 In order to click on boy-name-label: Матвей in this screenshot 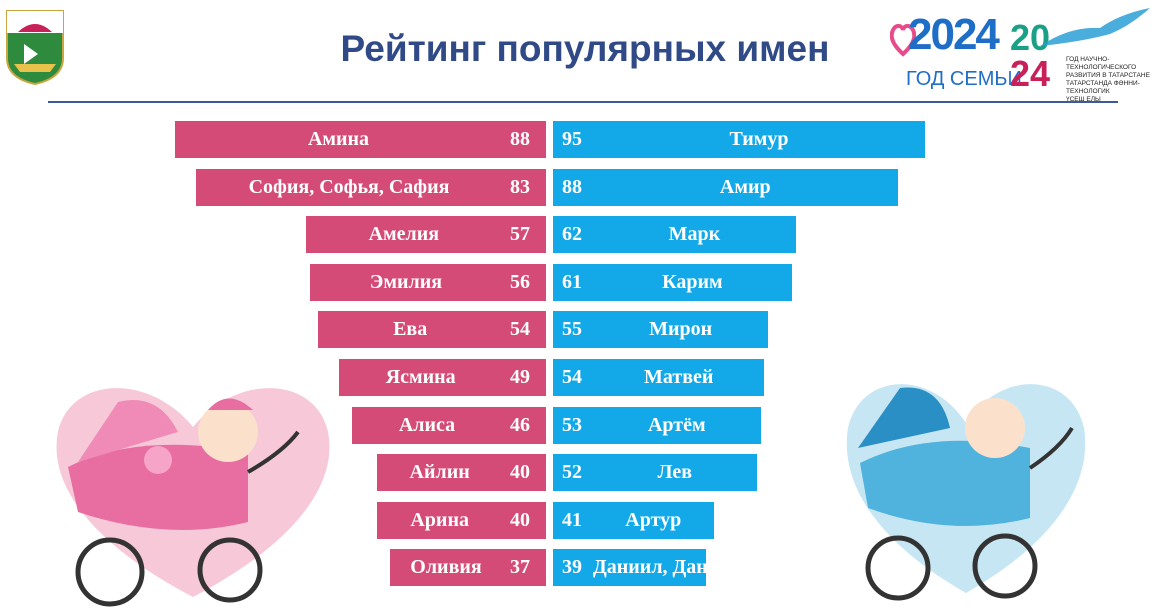, I will do `click(679, 377)`.